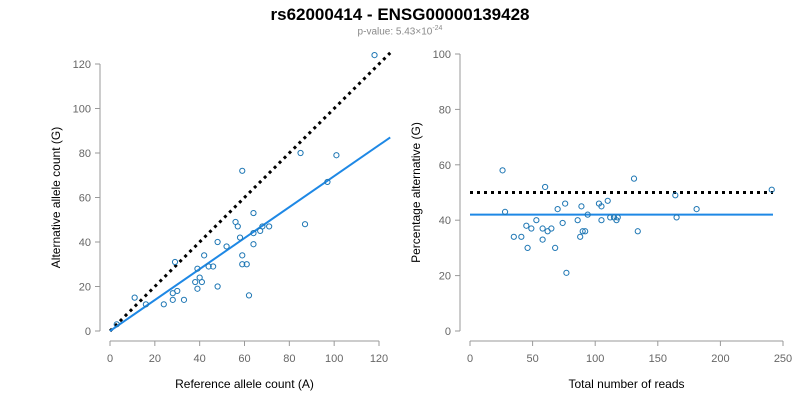  I want to click on y-axis-title: Percentage alternative (G), so click(416, 192).